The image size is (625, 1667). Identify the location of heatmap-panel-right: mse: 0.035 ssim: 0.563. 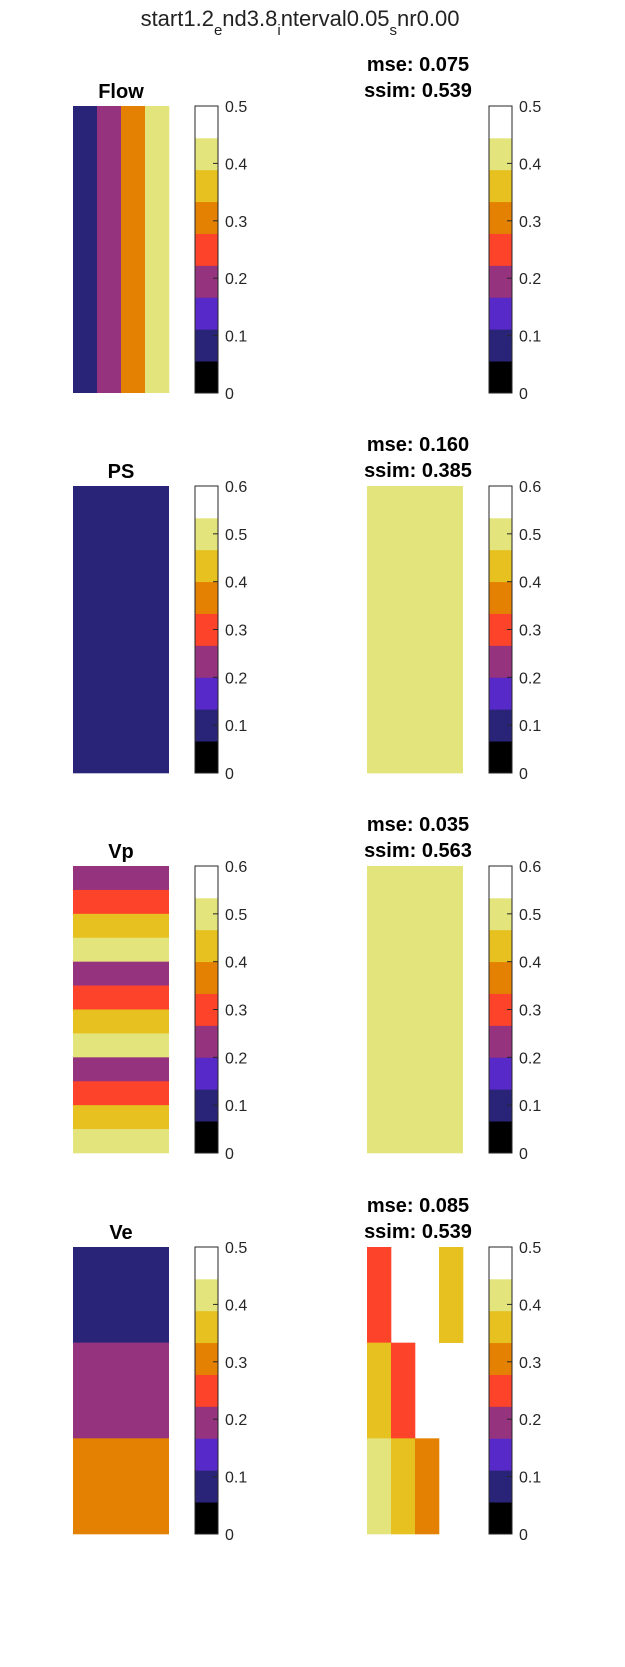
(418, 984).